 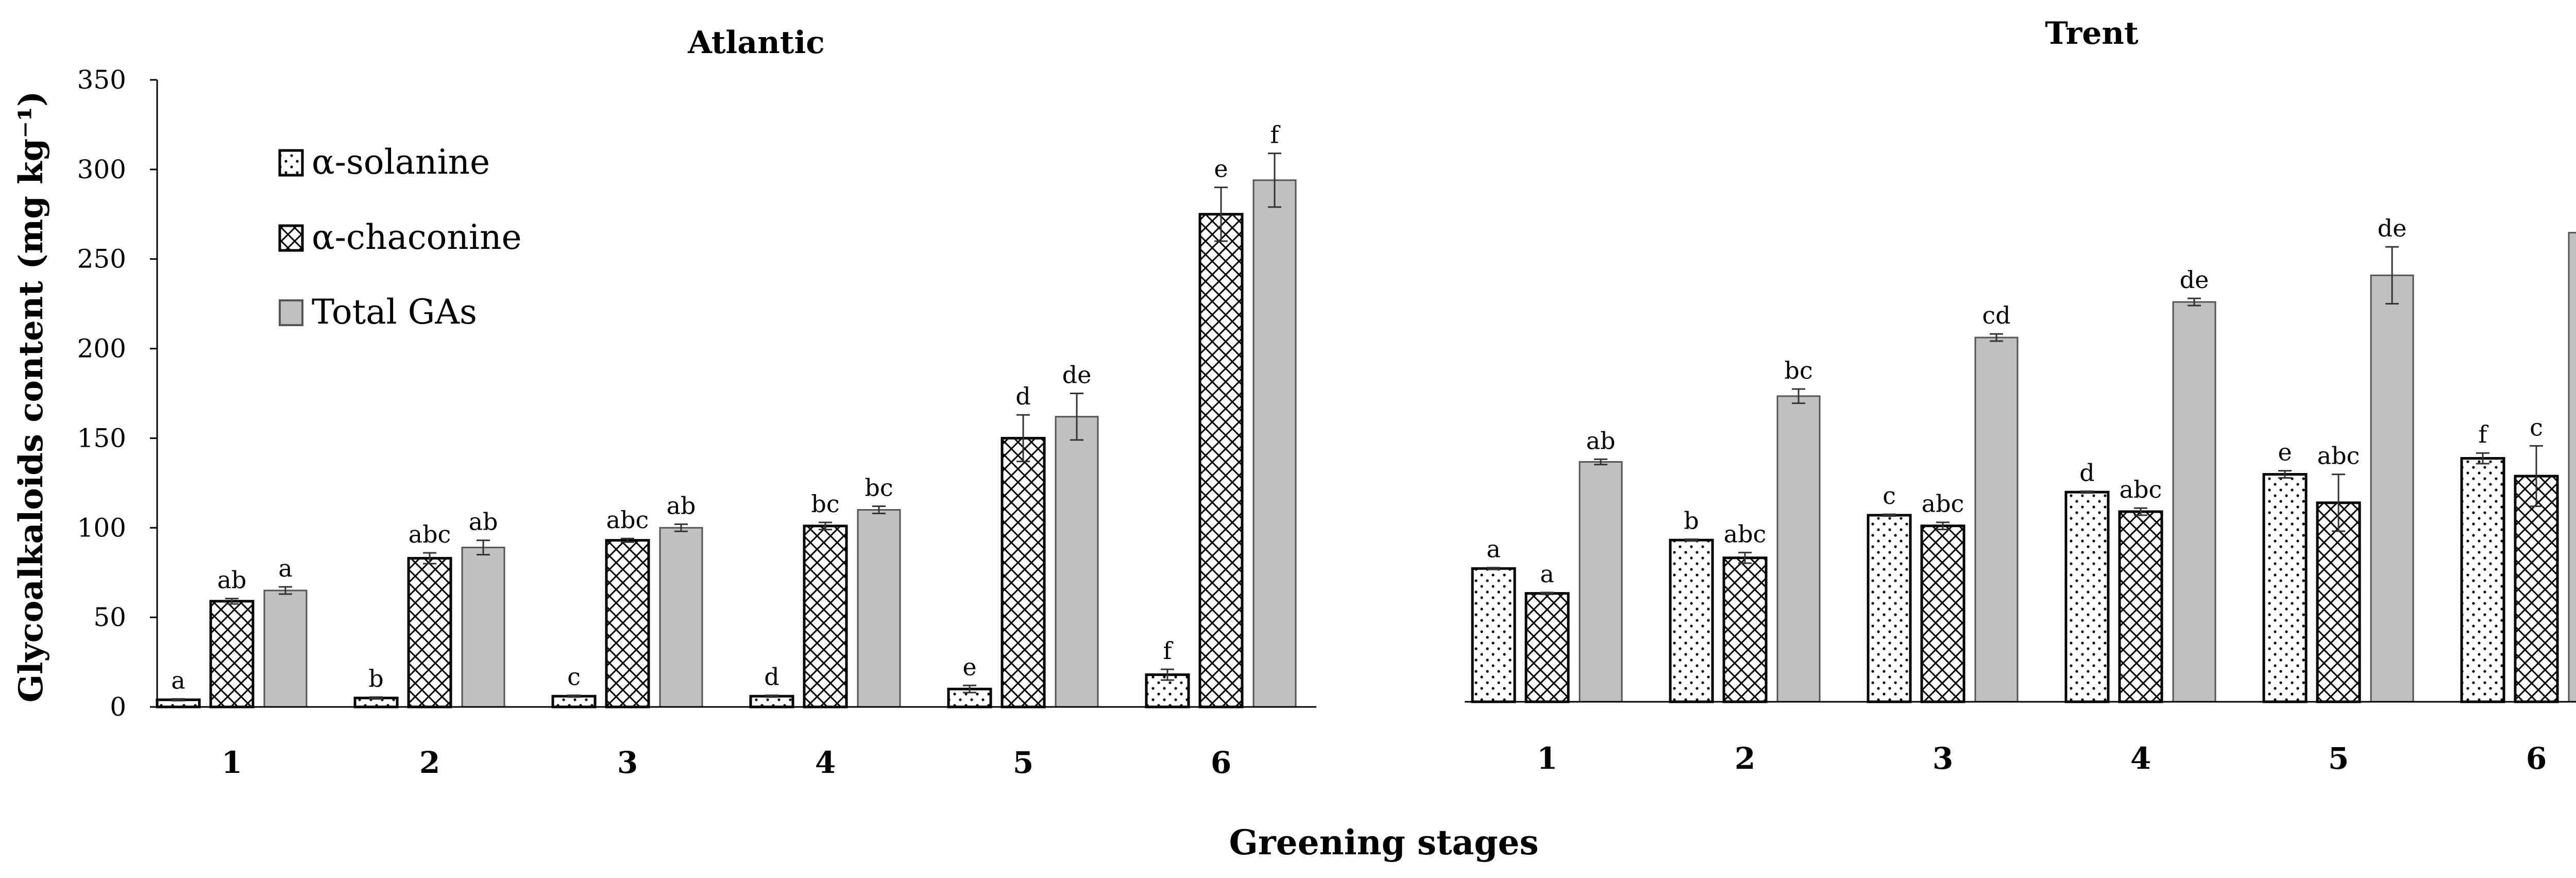 What do you see at coordinates (1221, 763) in the screenshot?
I see `x-tick-label: 6` at bounding box center [1221, 763].